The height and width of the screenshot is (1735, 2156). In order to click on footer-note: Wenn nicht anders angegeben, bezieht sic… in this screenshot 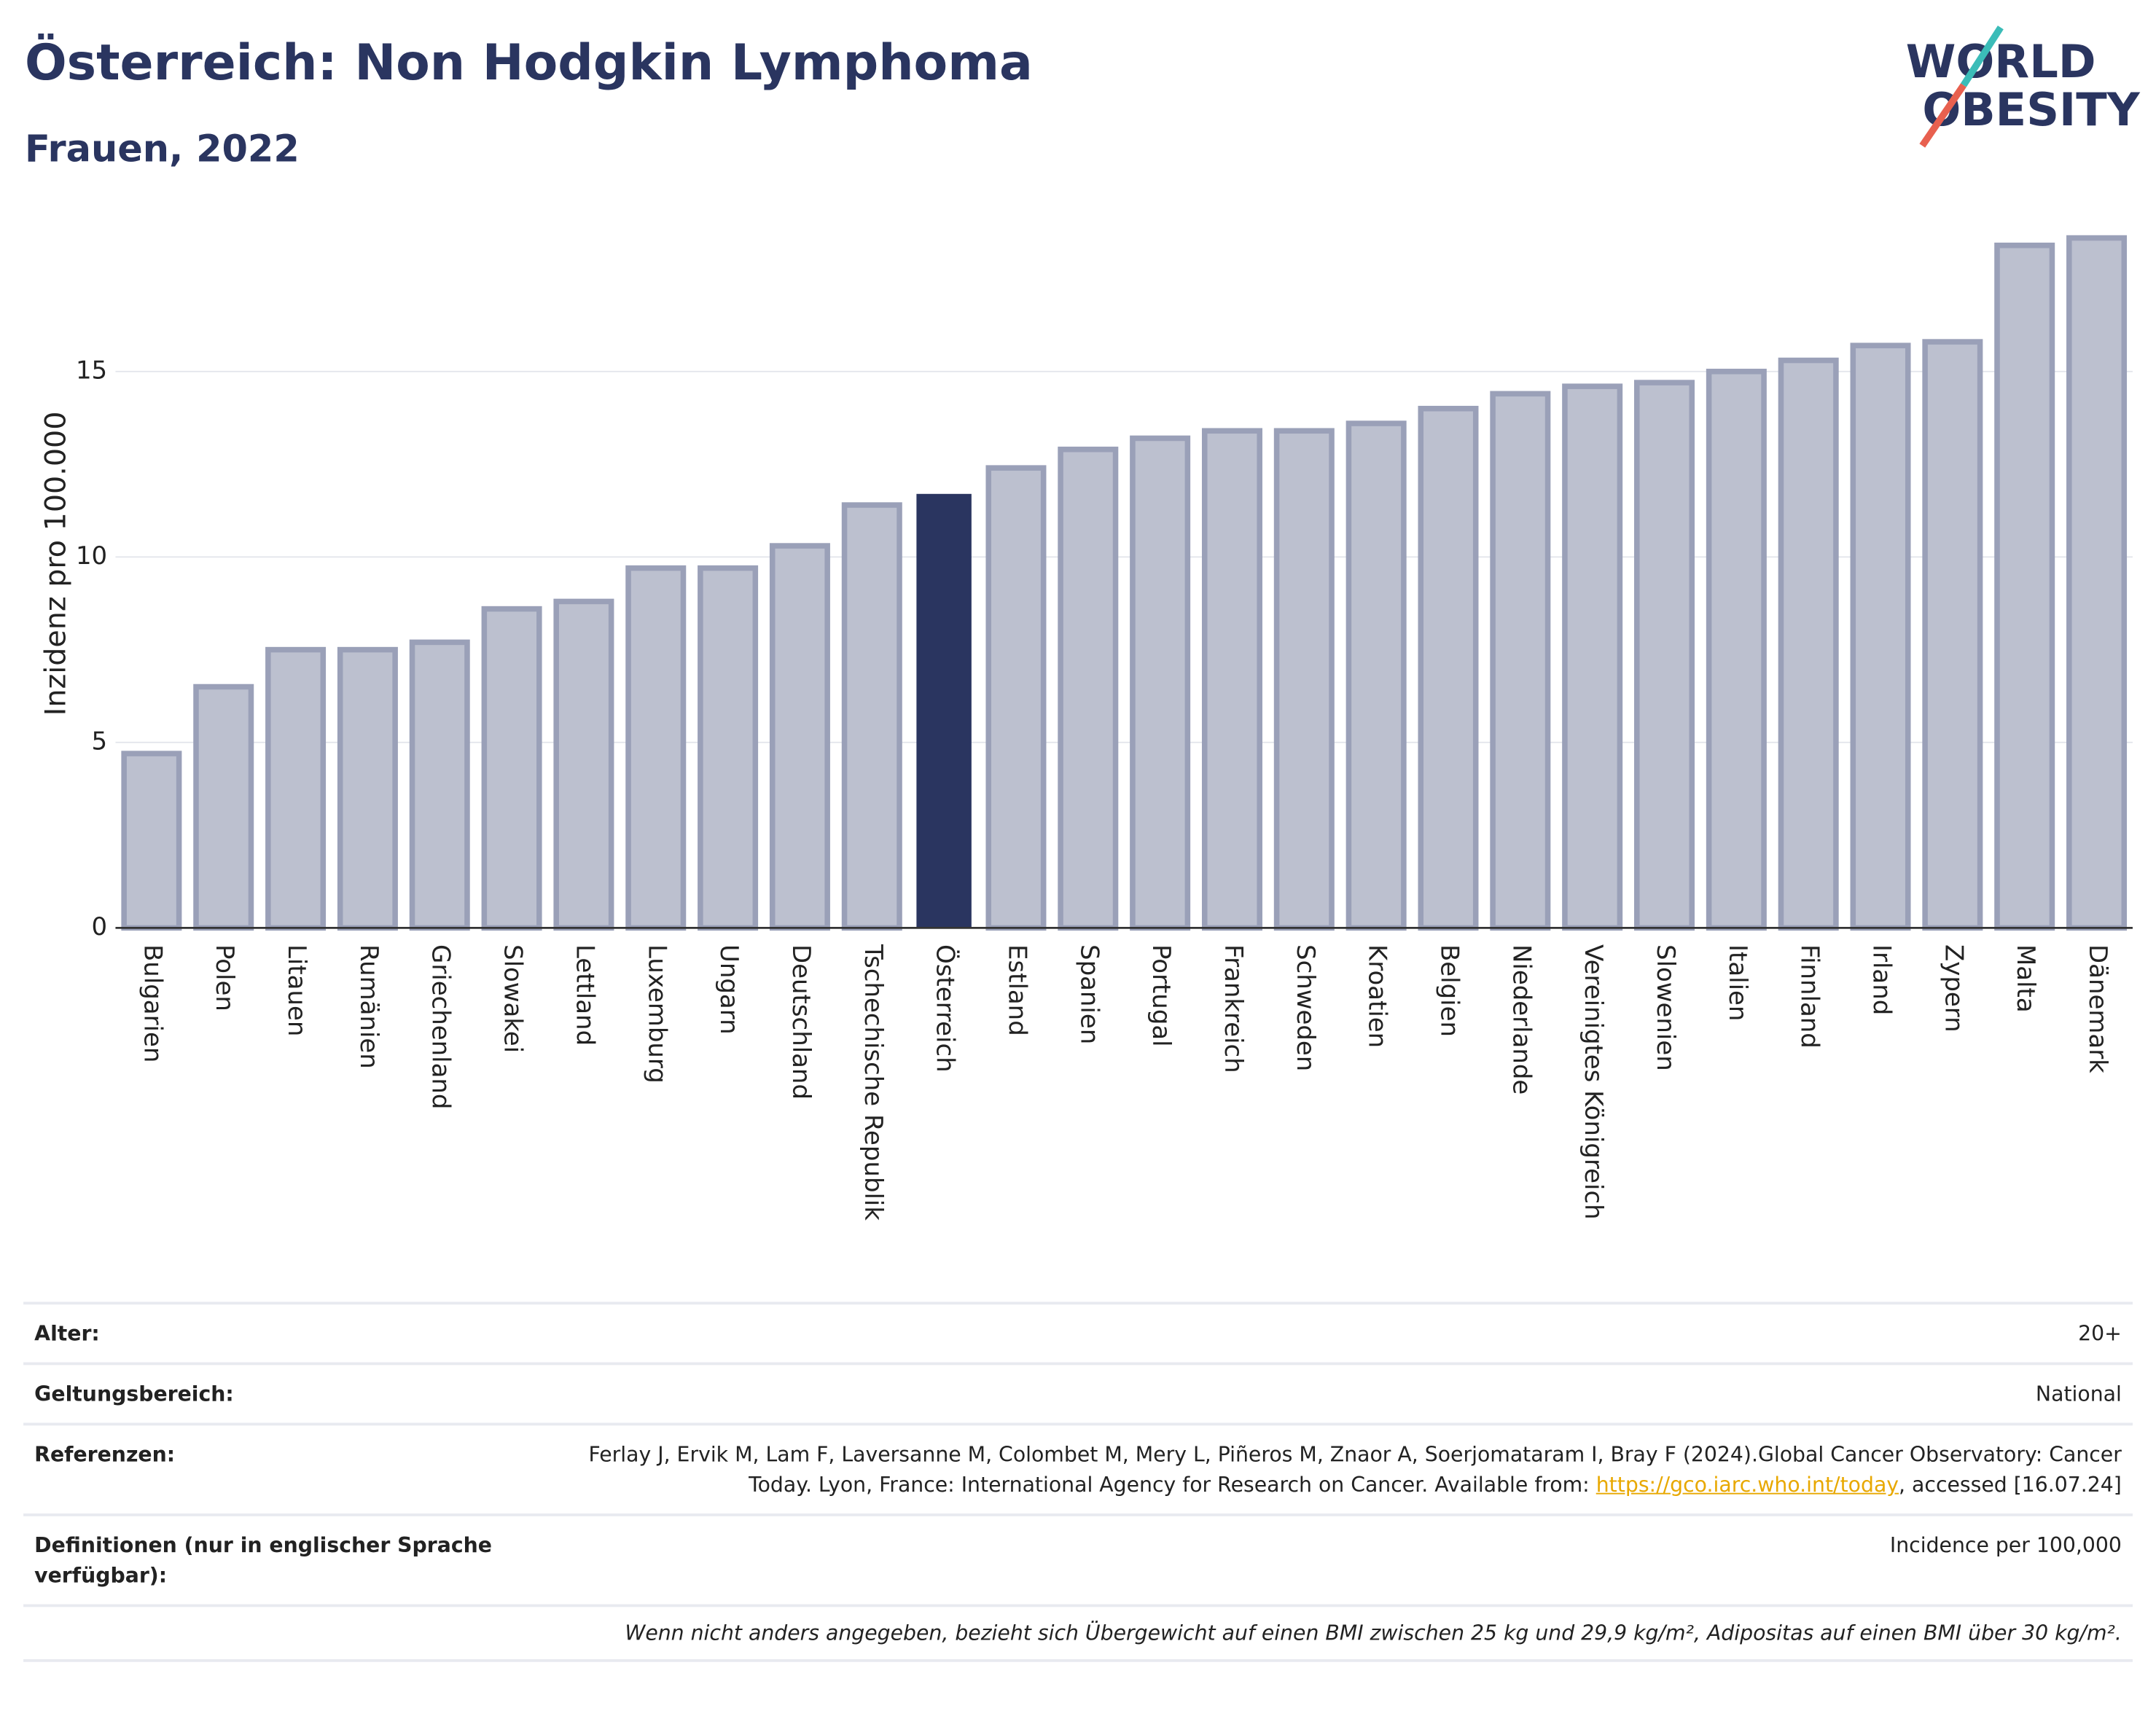, I will do `click(1078, 1633)`.